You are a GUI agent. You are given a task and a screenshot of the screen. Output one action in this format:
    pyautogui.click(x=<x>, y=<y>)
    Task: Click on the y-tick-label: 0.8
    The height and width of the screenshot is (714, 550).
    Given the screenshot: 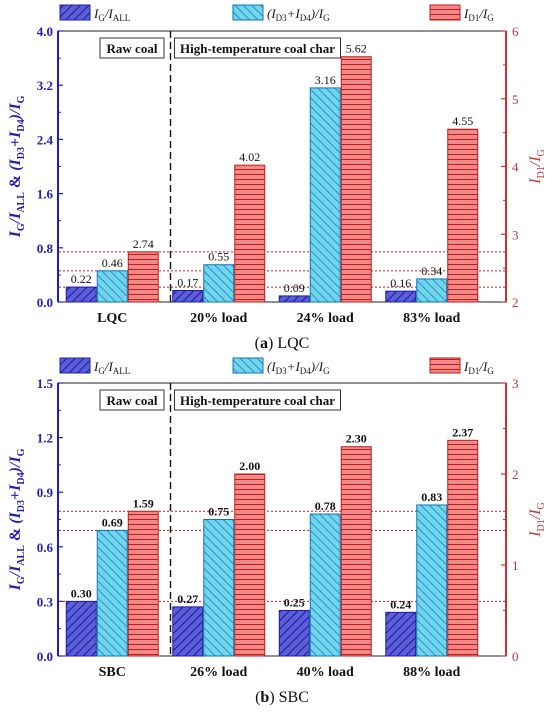 What is the action you would take?
    pyautogui.click(x=45, y=248)
    